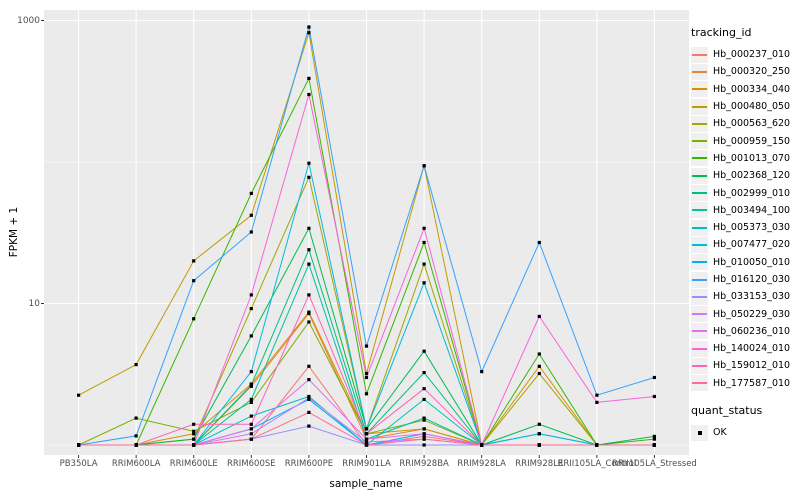 The height and width of the screenshot is (500, 800). Describe the element at coordinates (752, 279) in the screenshot. I see `legend-item-label: Hb_016120_030` at that location.